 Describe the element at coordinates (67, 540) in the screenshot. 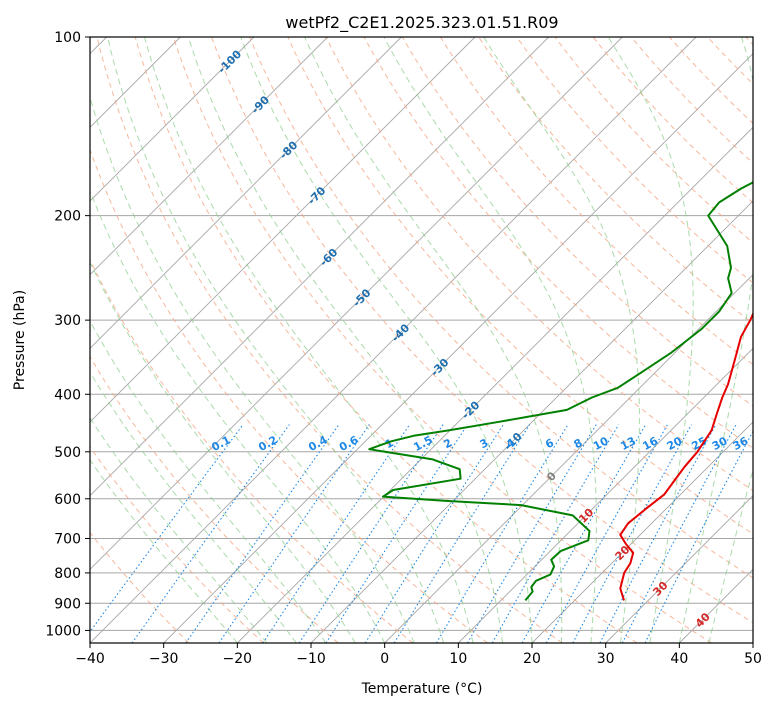

I see `y-tick-label: 700` at that location.